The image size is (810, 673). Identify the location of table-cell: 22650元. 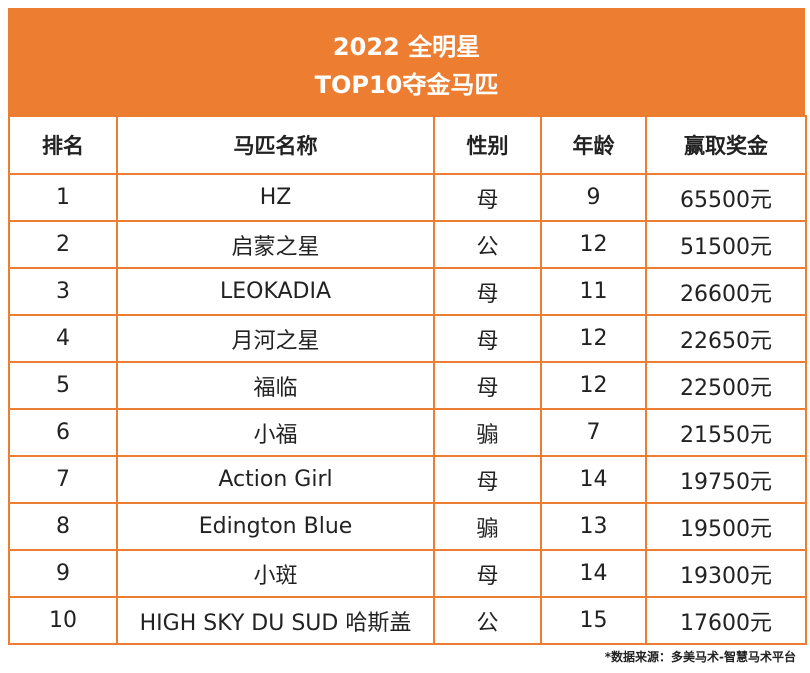
(726, 338).